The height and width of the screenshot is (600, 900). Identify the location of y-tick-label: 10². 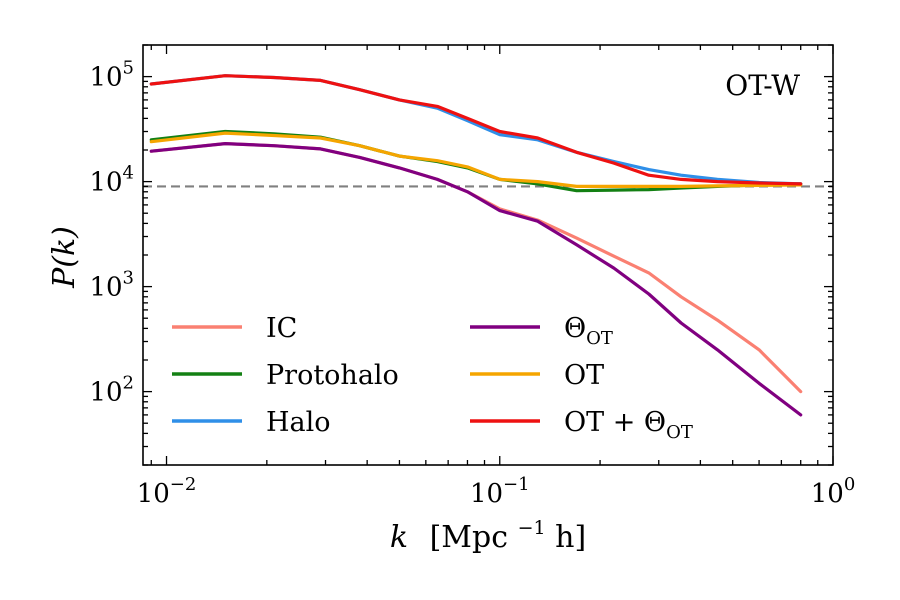
(111, 390).